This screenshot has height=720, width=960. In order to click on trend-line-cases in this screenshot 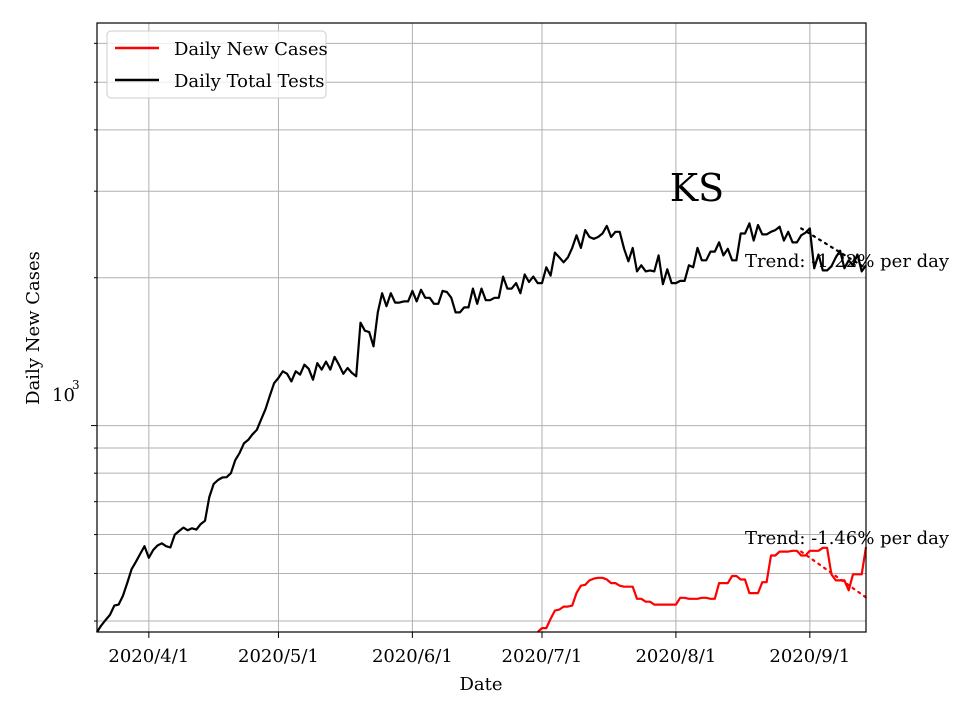, I will do `click(834, 574)`.